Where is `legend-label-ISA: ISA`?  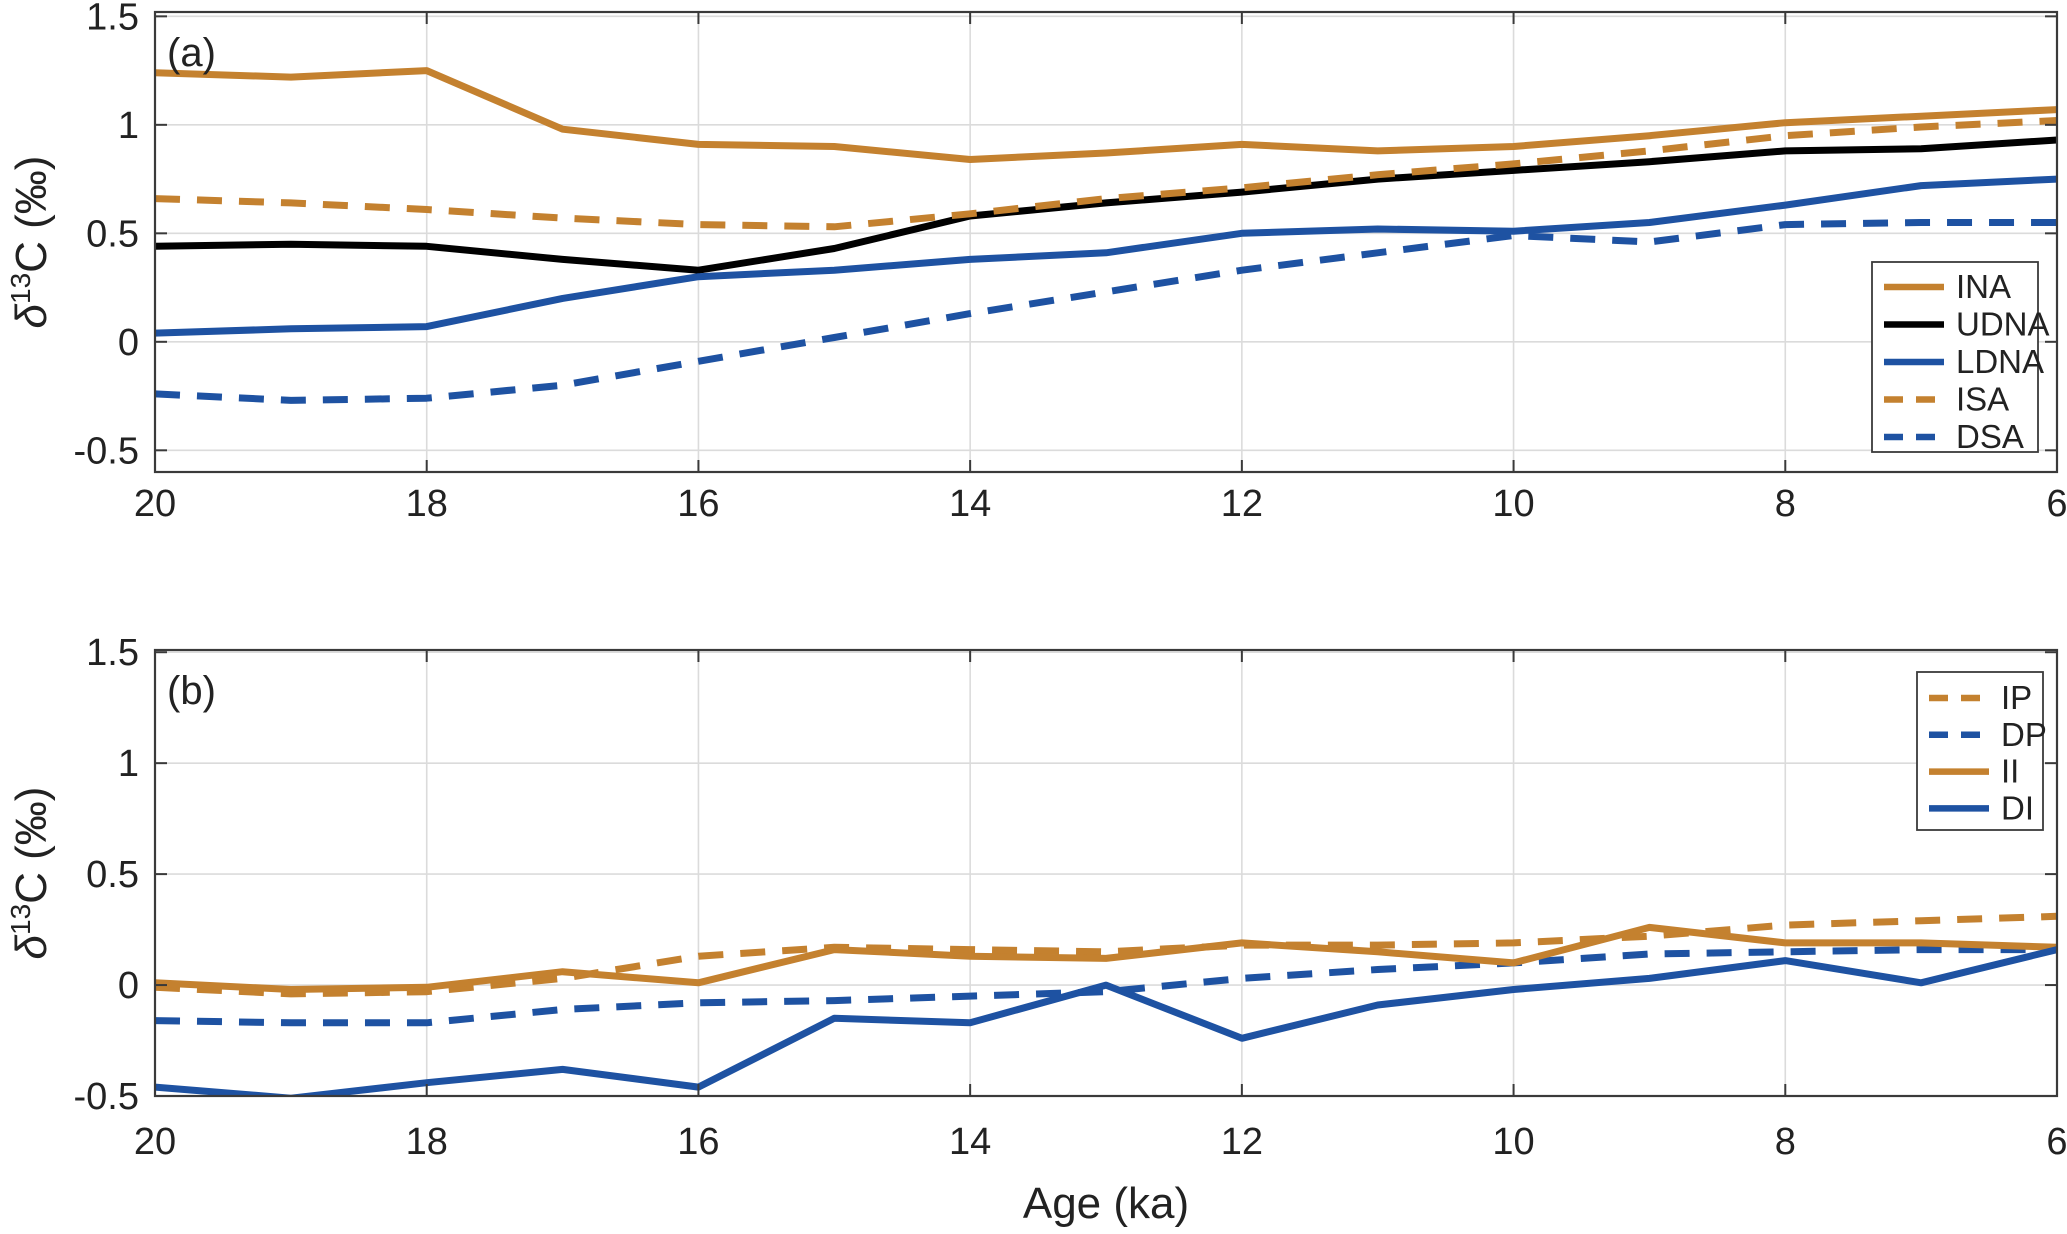
legend-label-ISA: ISA is located at coordinates (1982, 399).